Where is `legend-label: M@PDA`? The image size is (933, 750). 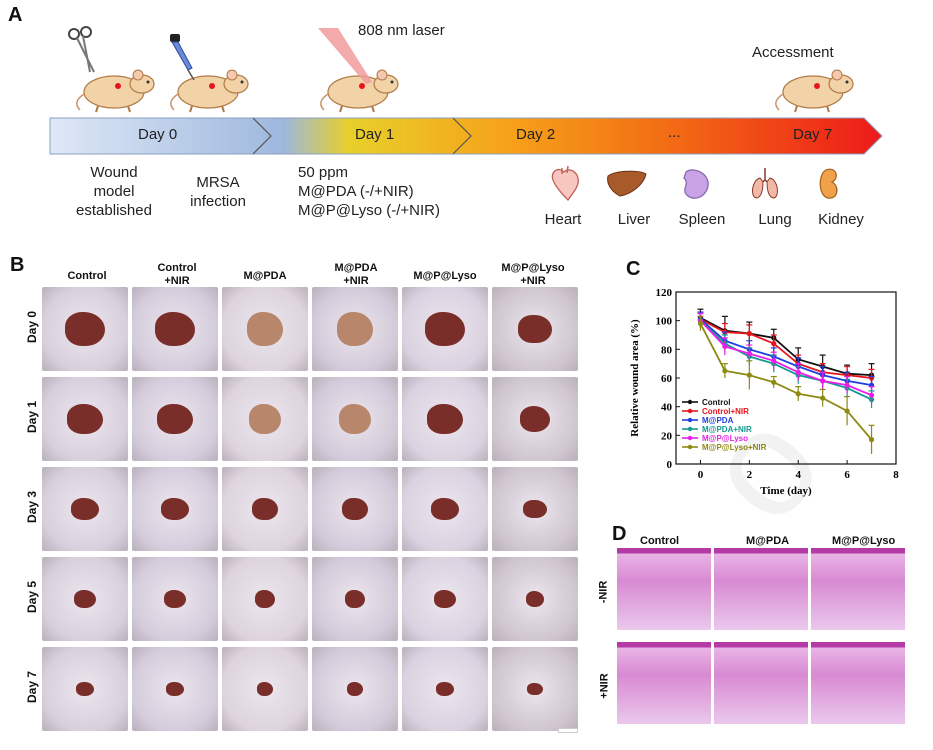
legend-label: M@PDA is located at coordinates (718, 420).